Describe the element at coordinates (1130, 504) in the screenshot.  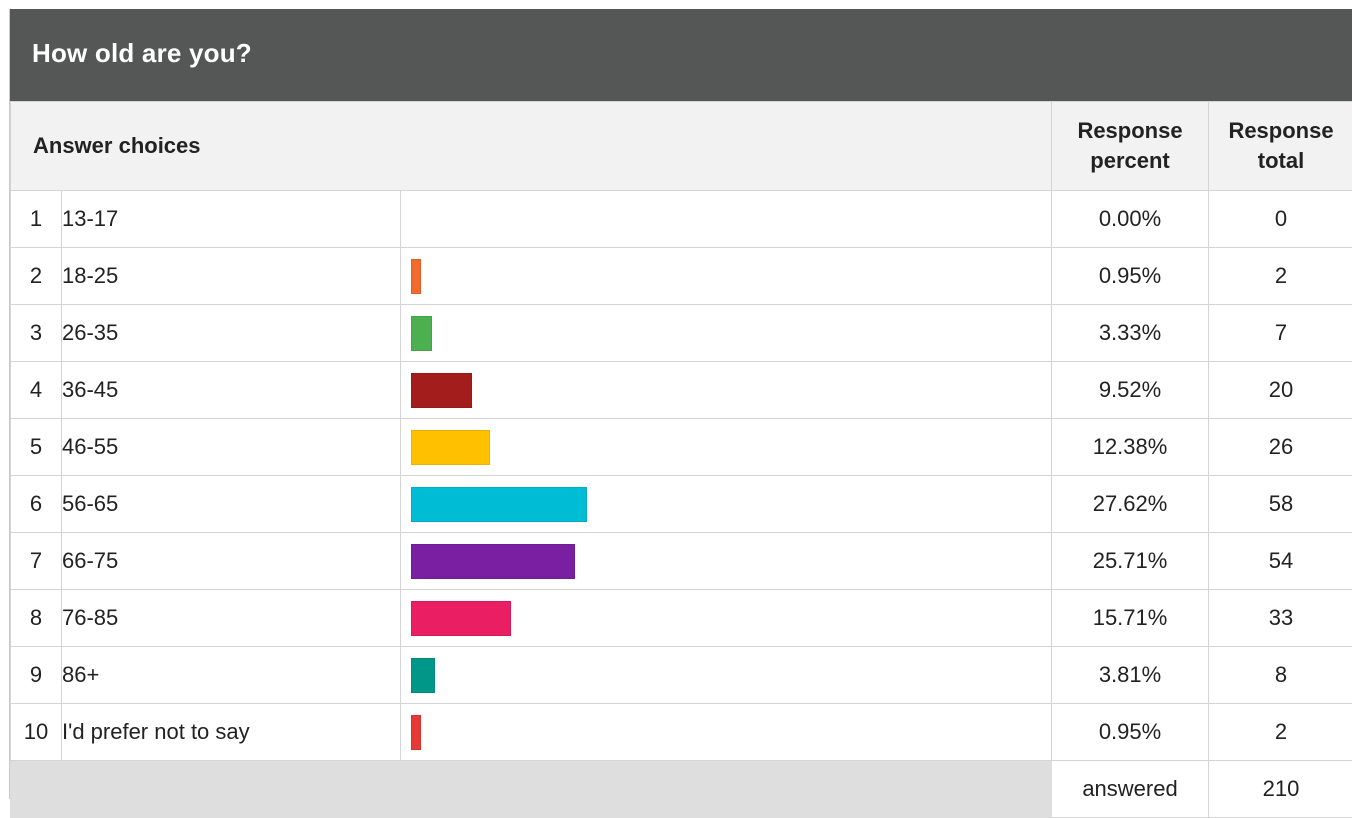
I see `response-percent: 27.62%` at that location.